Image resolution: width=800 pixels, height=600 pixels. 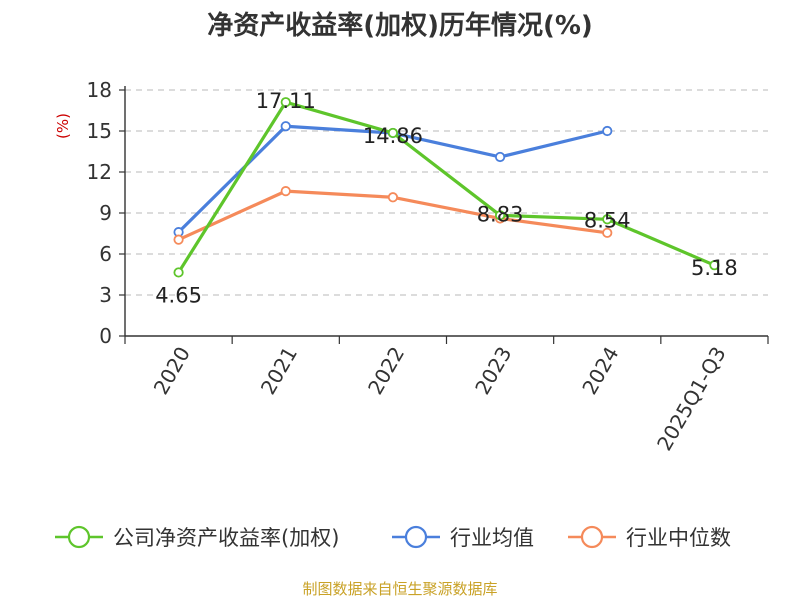 What do you see at coordinates (63, 126) in the screenshot?
I see `y-axis-unit-label: (%)` at bounding box center [63, 126].